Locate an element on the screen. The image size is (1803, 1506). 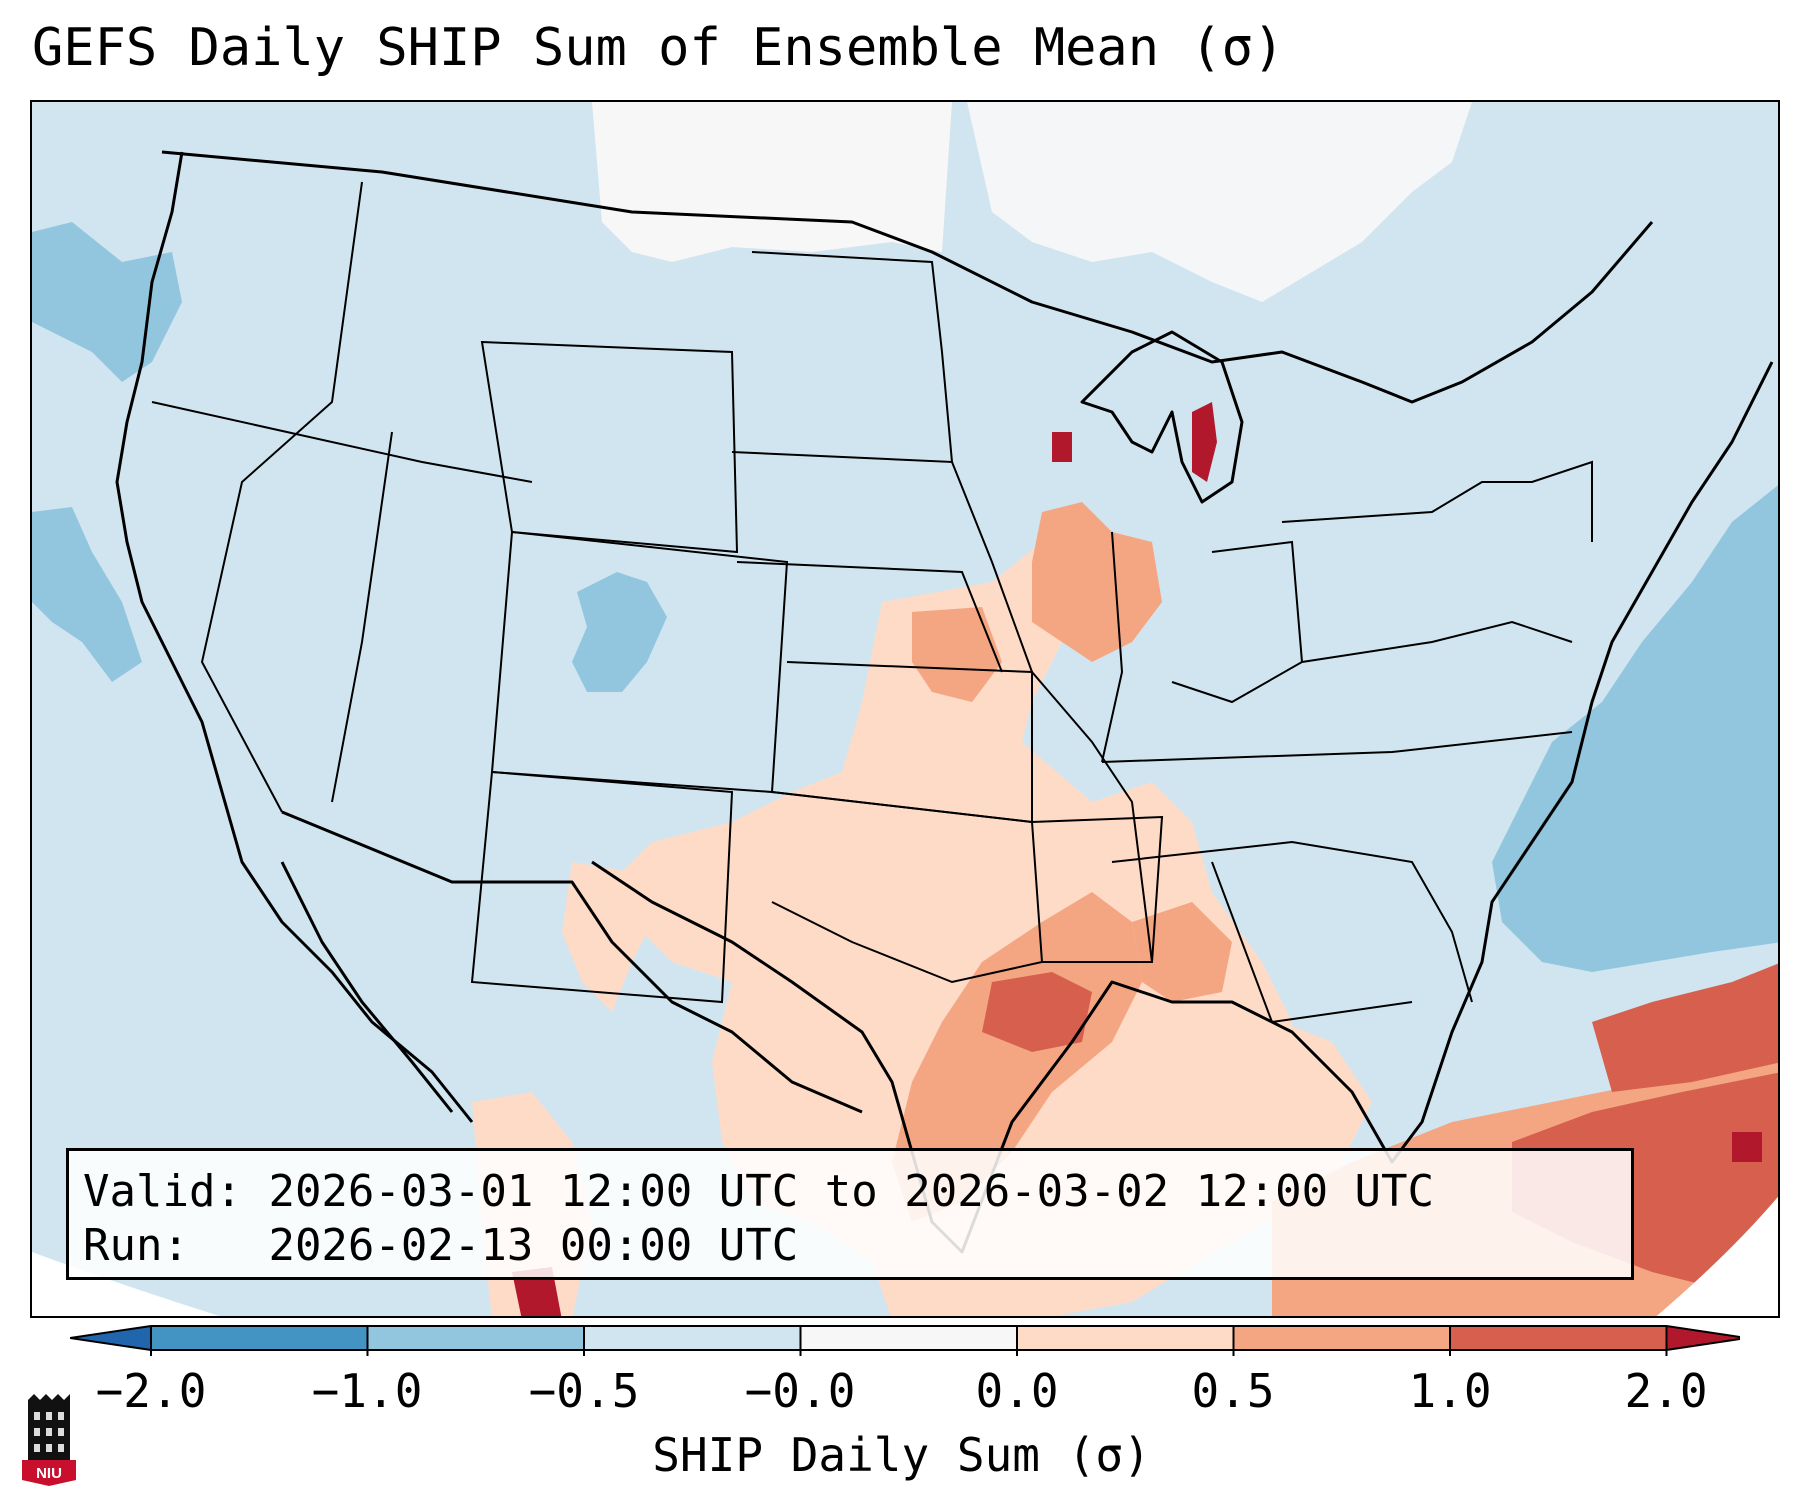
border-nebraska is located at coordinates (869, 617).